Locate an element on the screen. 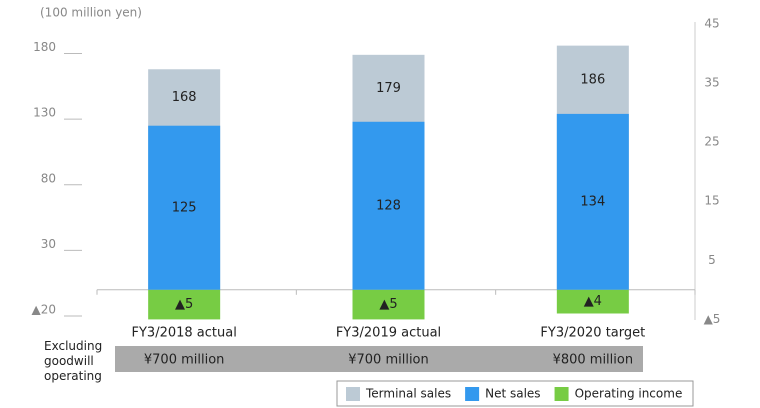  legend-label: Operating income is located at coordinates (629, 394).